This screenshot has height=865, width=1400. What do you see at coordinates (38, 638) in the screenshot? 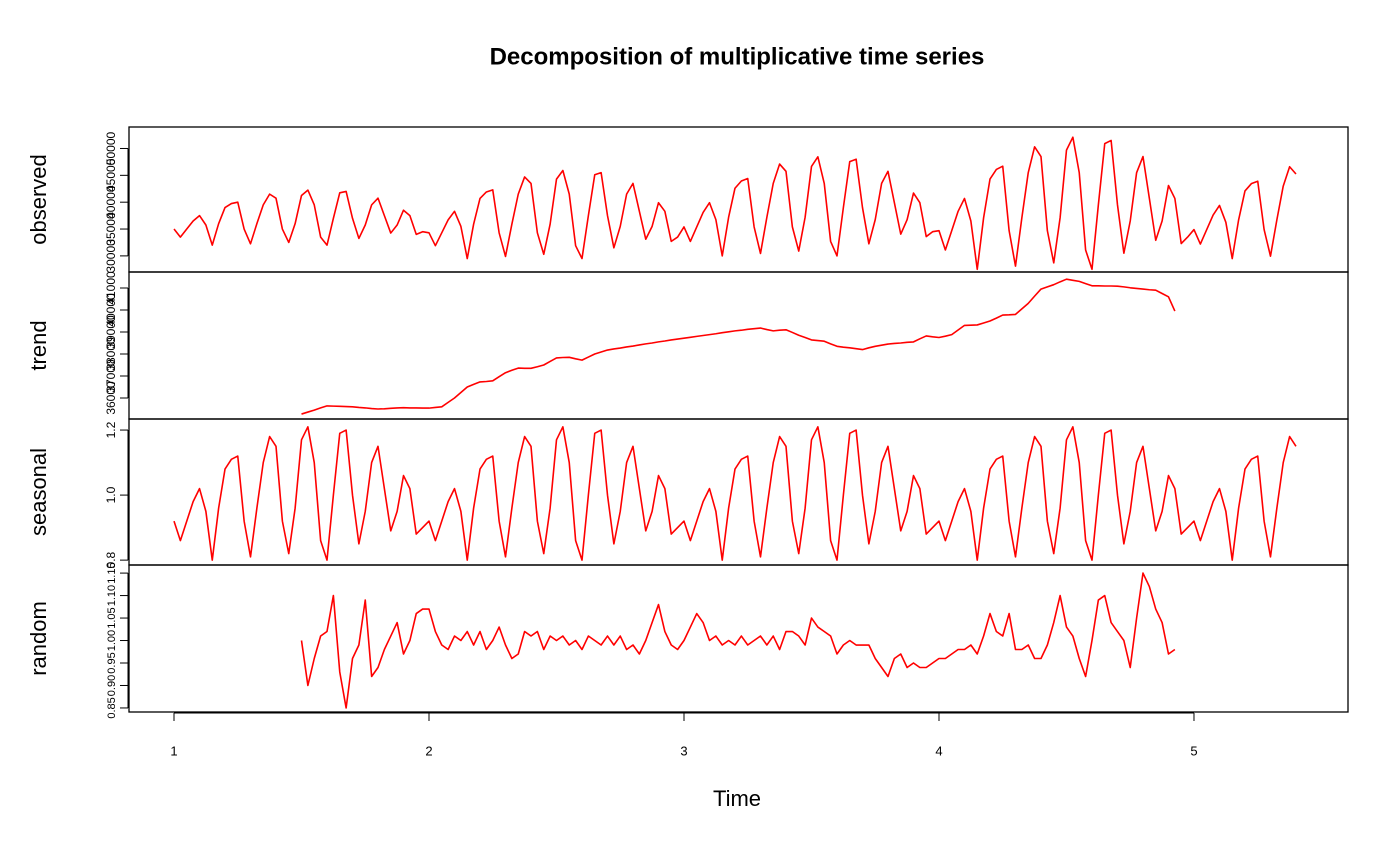
I see `y-axis-label: random` at bounding box center [38, 638].